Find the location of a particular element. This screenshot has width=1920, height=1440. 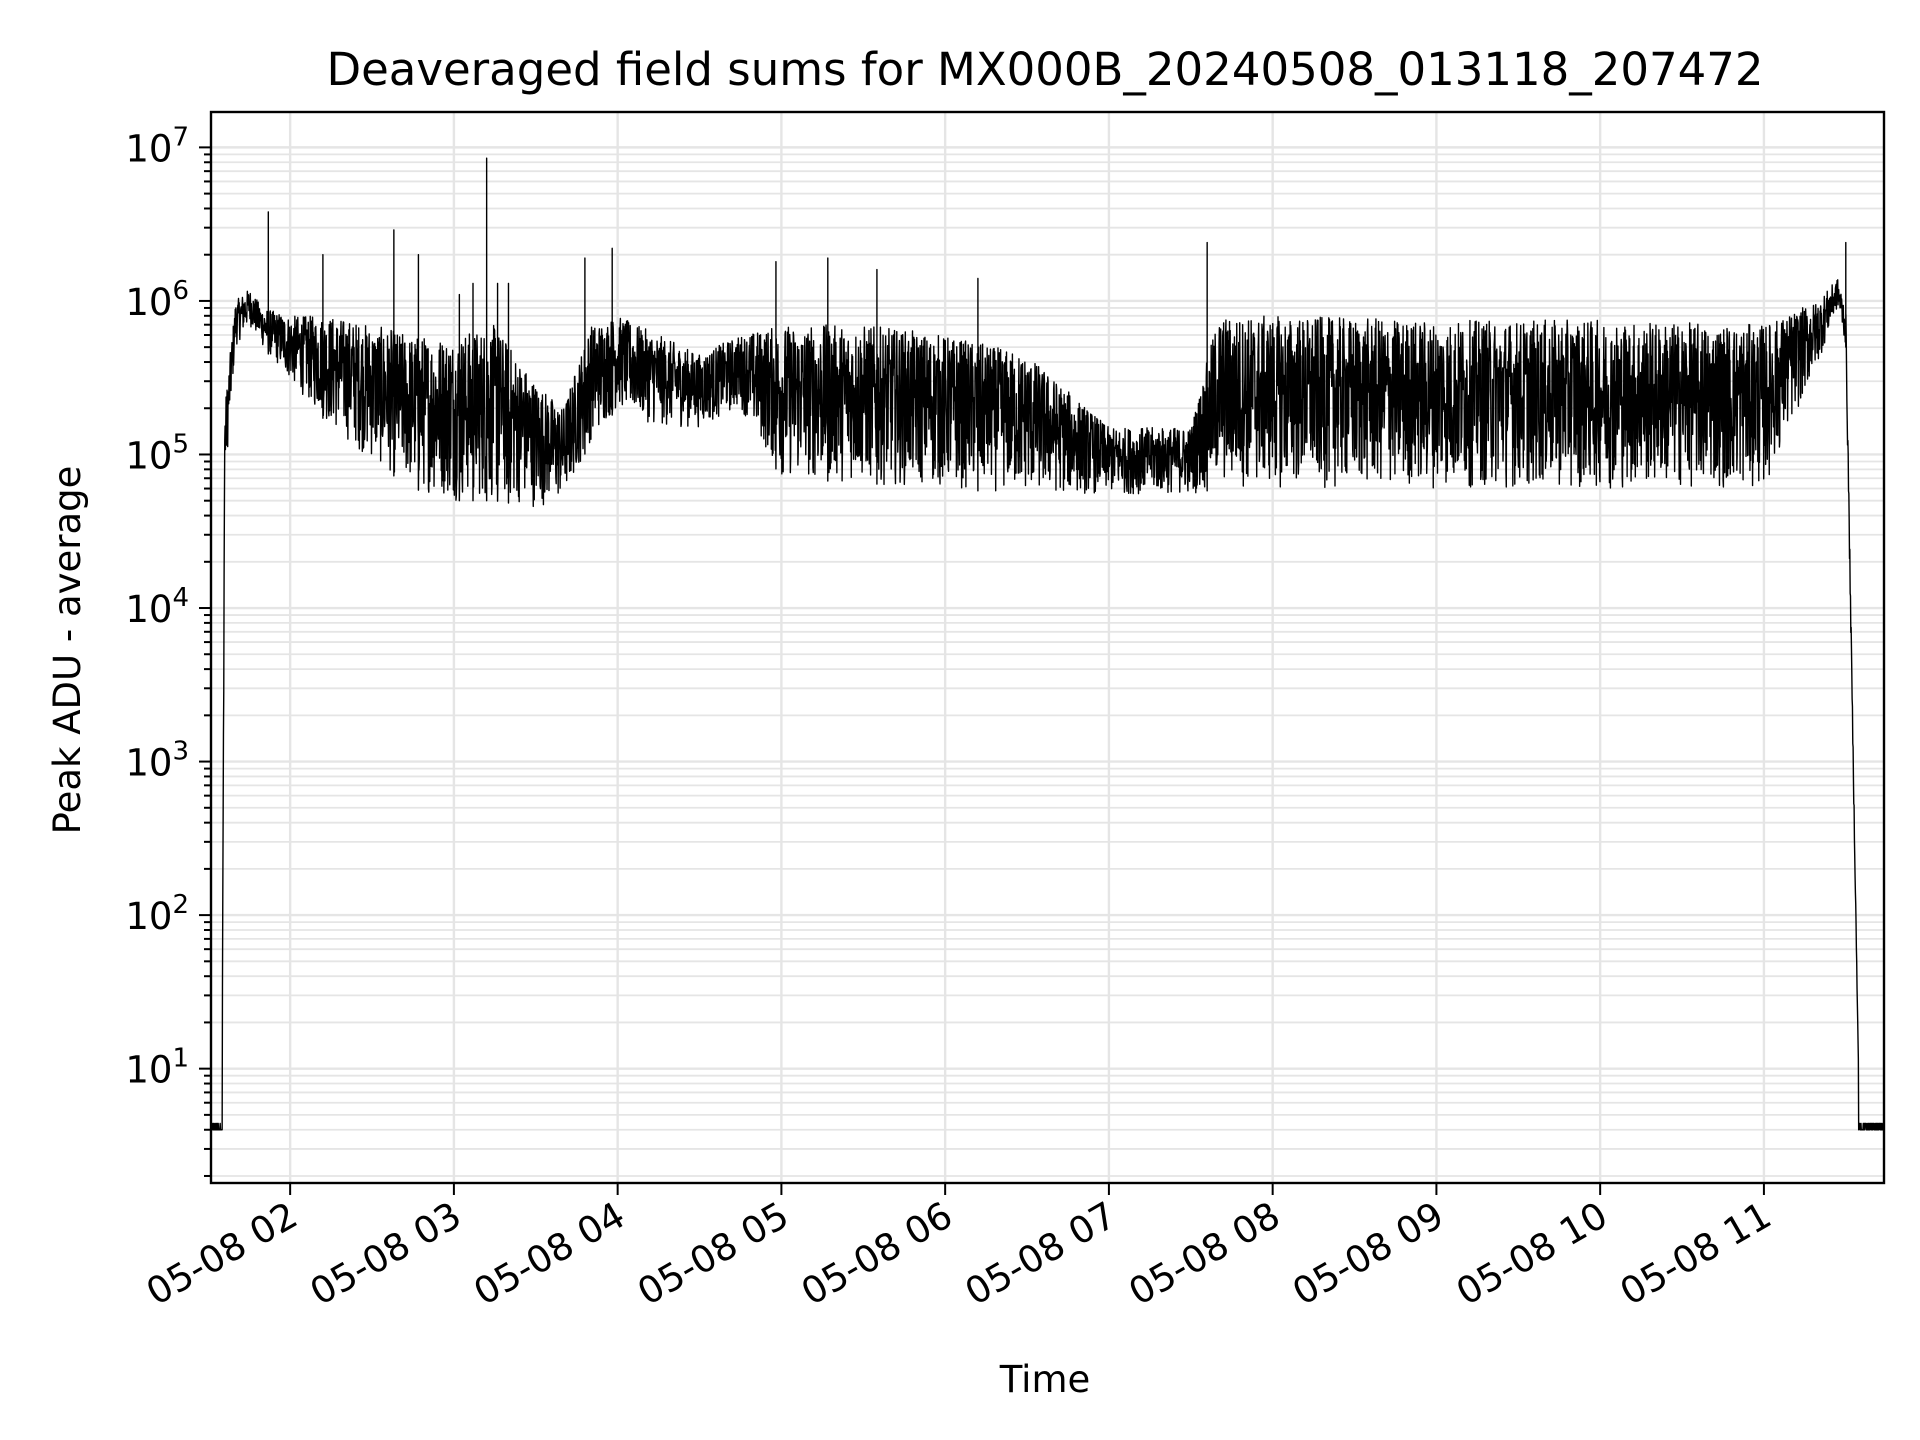

y-tick-label: 104 is located at coordinates (157, 607).